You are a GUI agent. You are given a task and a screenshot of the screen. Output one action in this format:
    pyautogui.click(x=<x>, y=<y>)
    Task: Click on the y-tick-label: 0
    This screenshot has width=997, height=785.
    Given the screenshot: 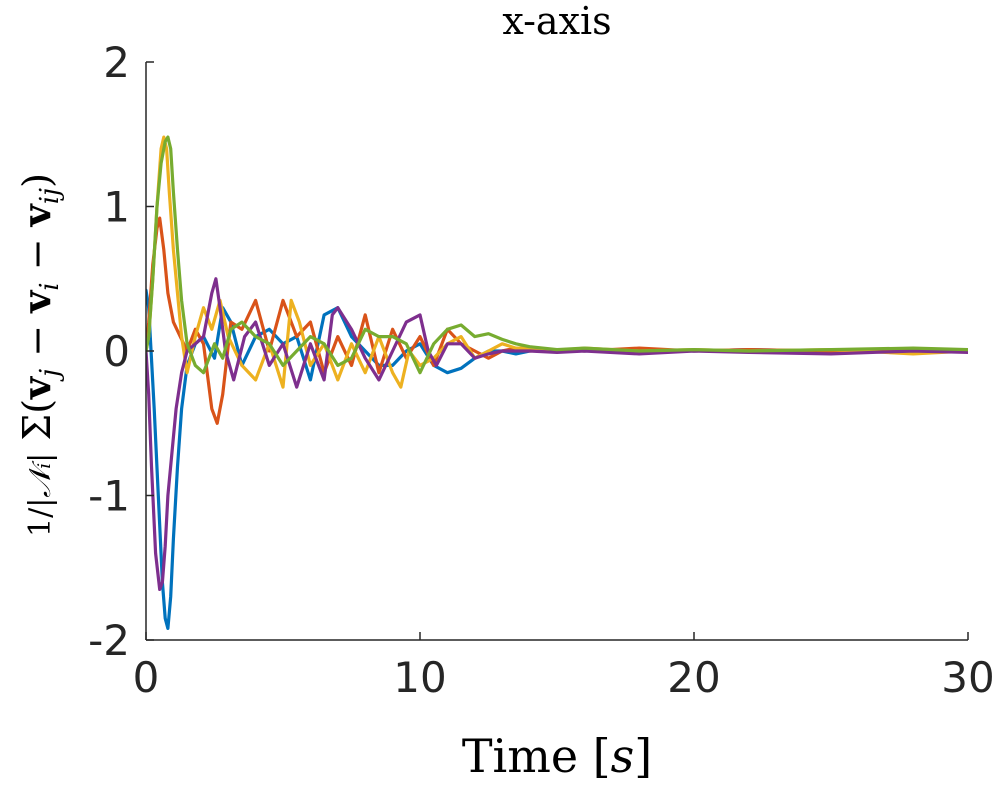 What is the action you would take?
    pyautogui.click(x=116, y=351)
    